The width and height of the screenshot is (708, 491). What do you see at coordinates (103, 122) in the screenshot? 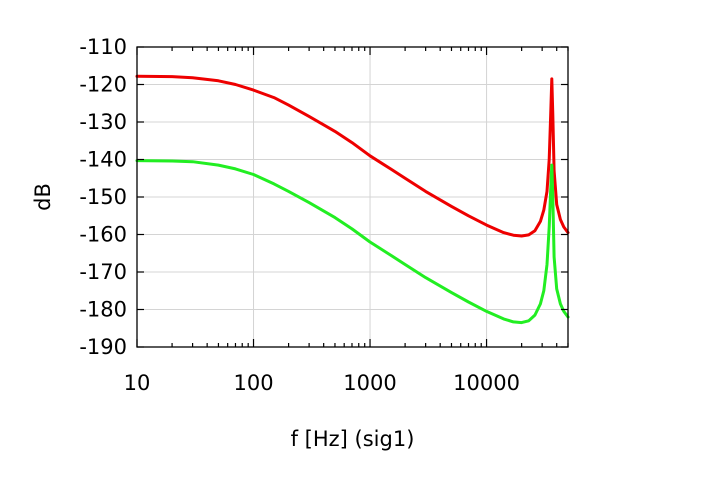
I see `y-tick-label: -130` at bounding box center [103, 122].